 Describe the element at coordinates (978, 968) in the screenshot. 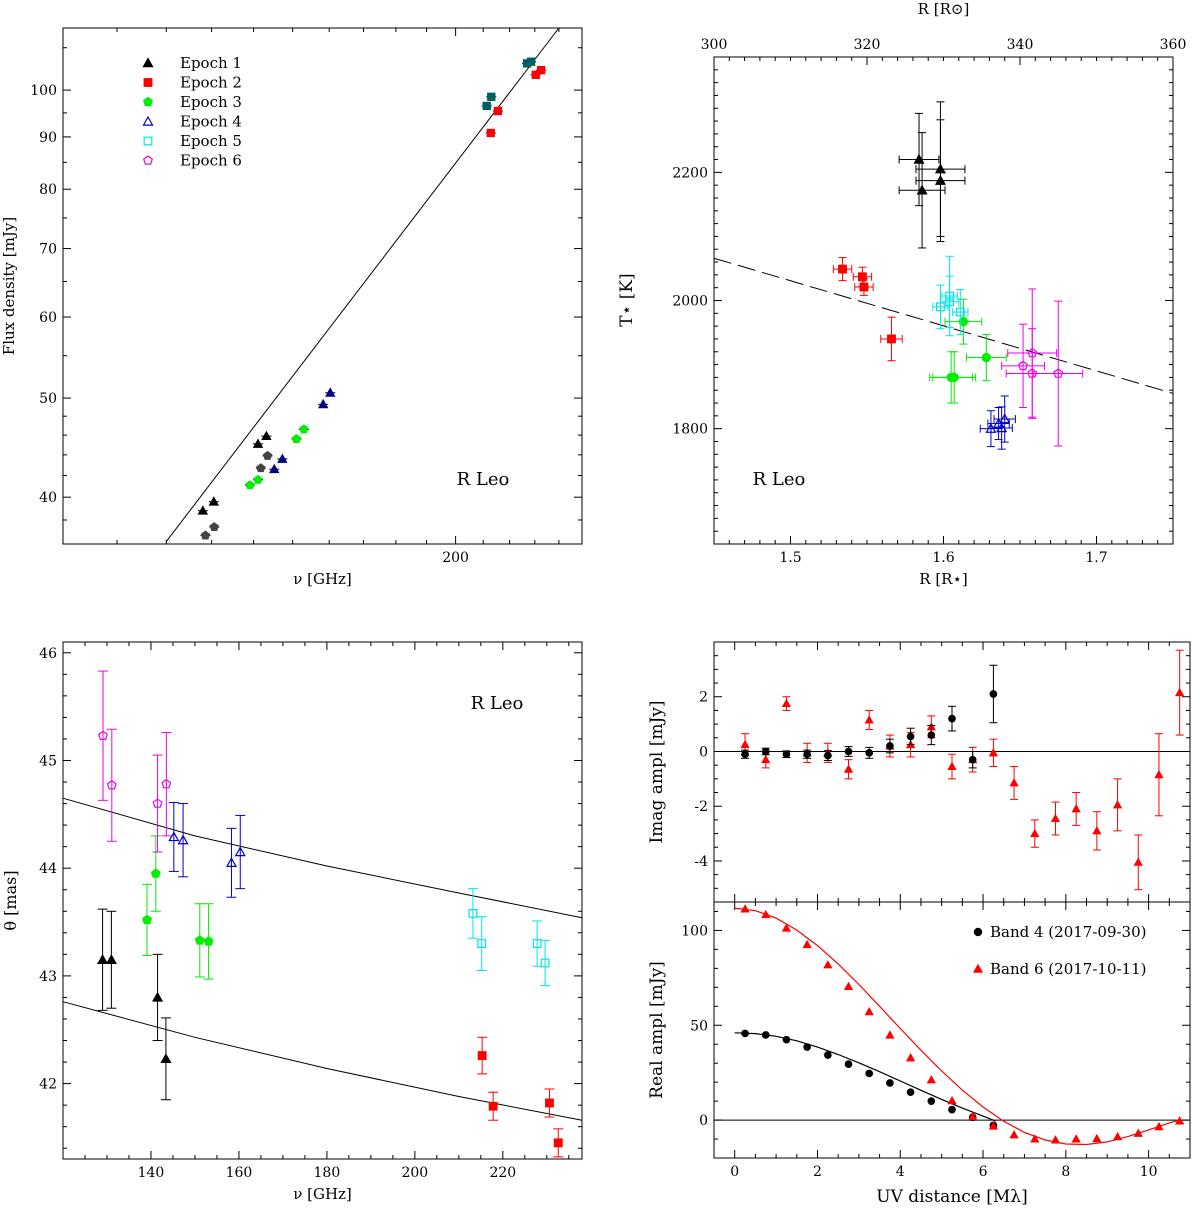

I see `real-legend-marker` at that location.